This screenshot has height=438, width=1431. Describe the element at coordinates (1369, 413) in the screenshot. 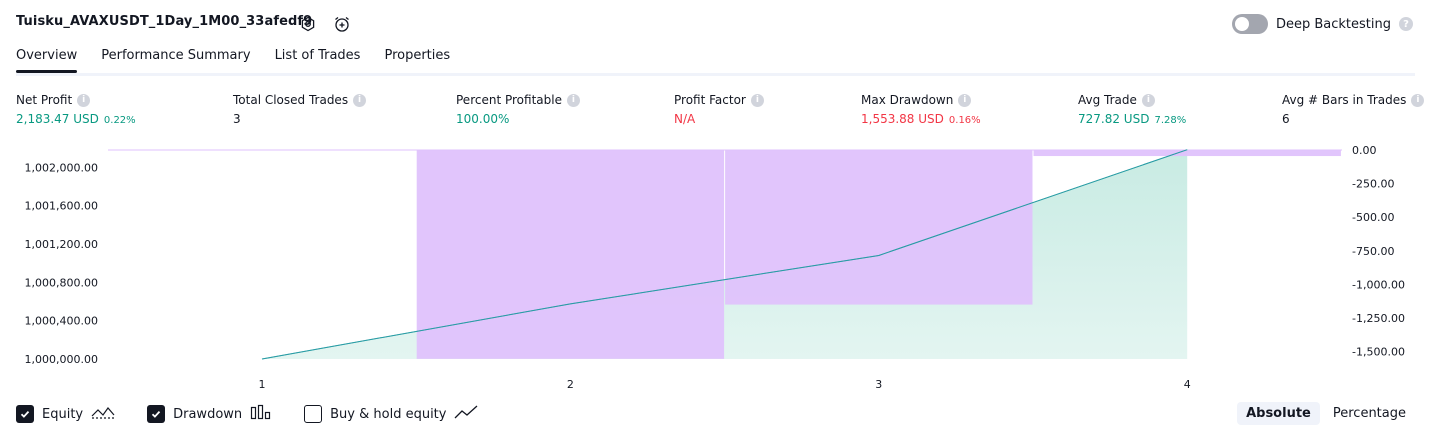

I see `percentage-button: Percentage` at that location.